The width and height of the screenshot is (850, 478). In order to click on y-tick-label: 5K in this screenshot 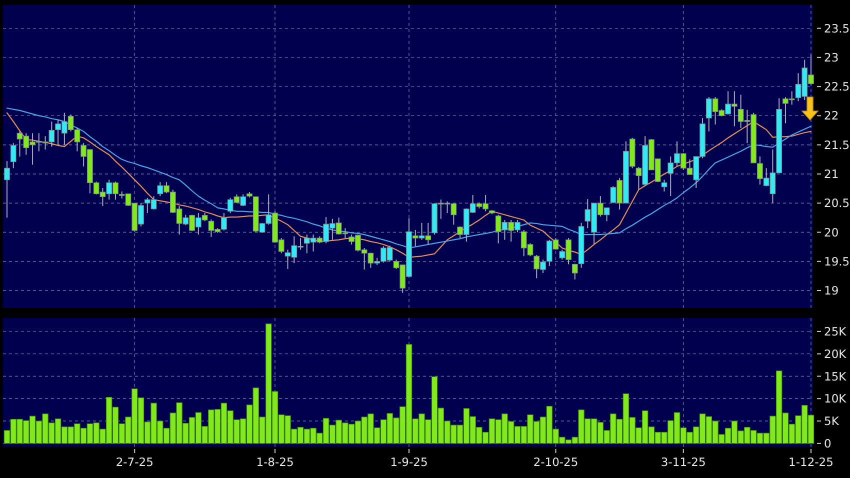, I will do `click(832, 421)`.